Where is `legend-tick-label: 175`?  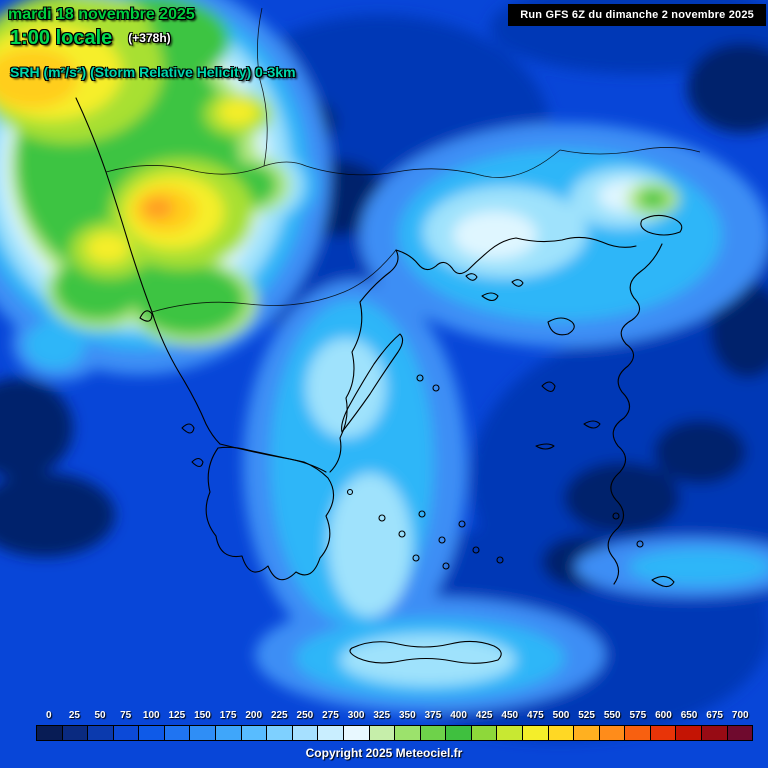 legend-tick-label: 175 is located at coordinates (228, 715).